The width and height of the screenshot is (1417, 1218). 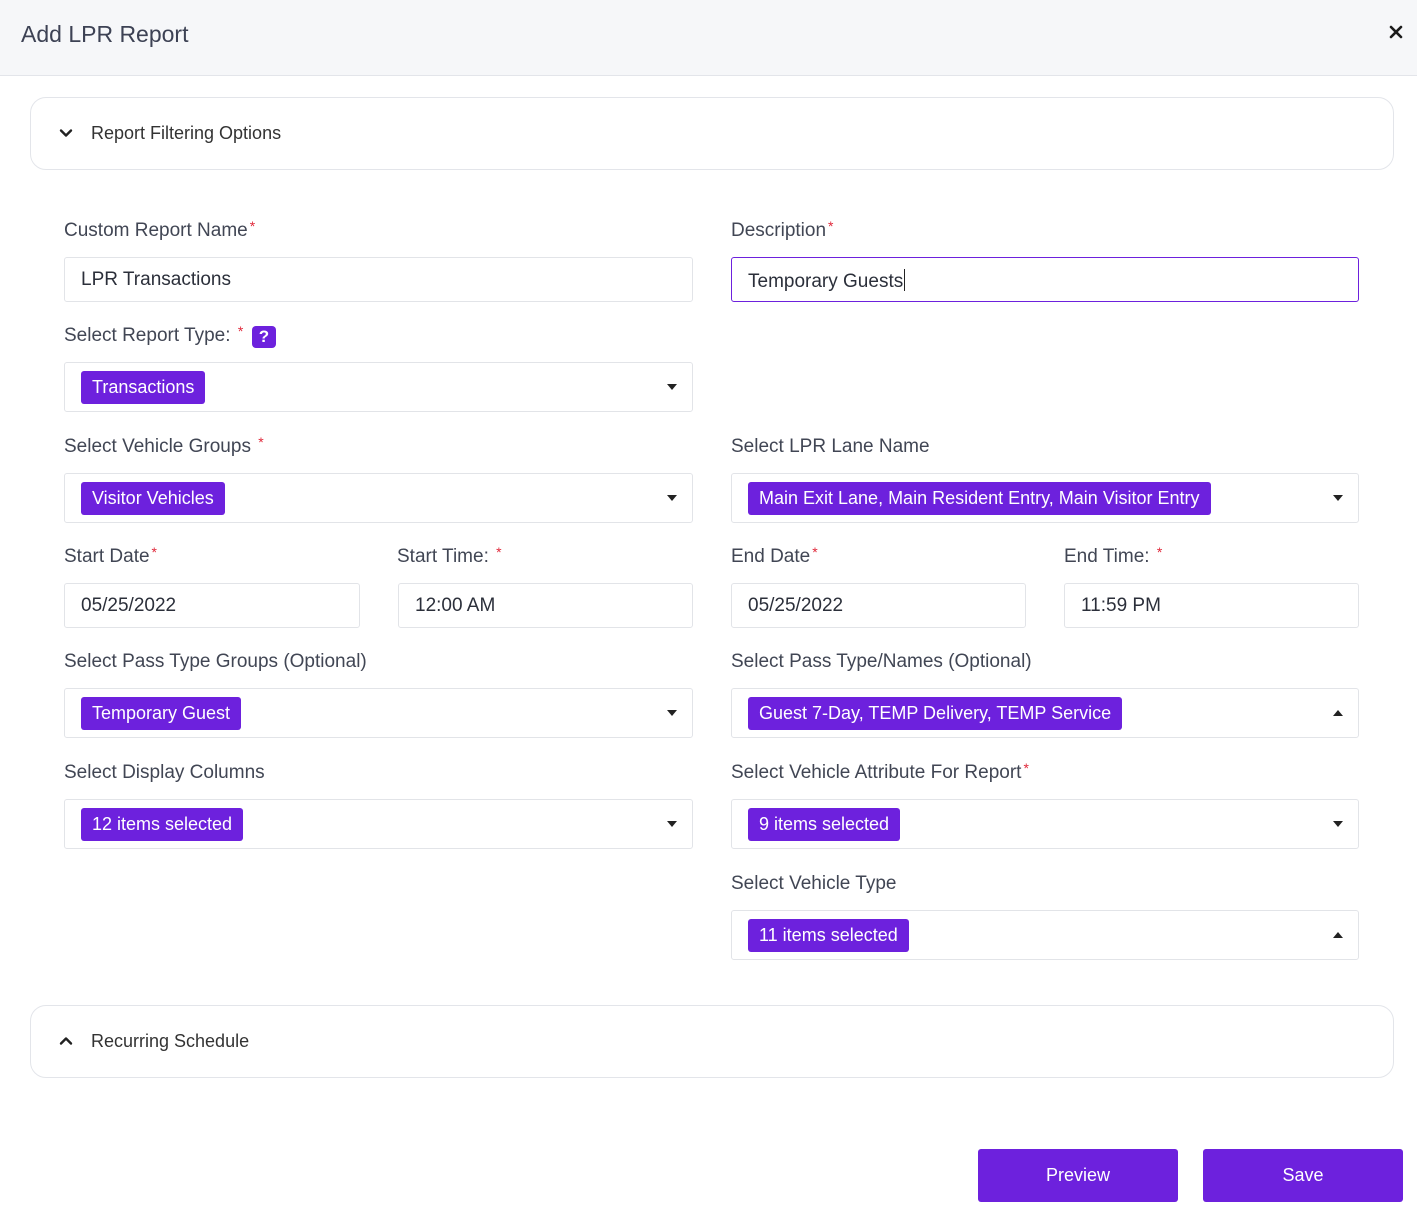 What do you see at coordinates (143, 387) in the screenshot?
I see `selected-tag: Transactions` at bounding box center [143, 387].